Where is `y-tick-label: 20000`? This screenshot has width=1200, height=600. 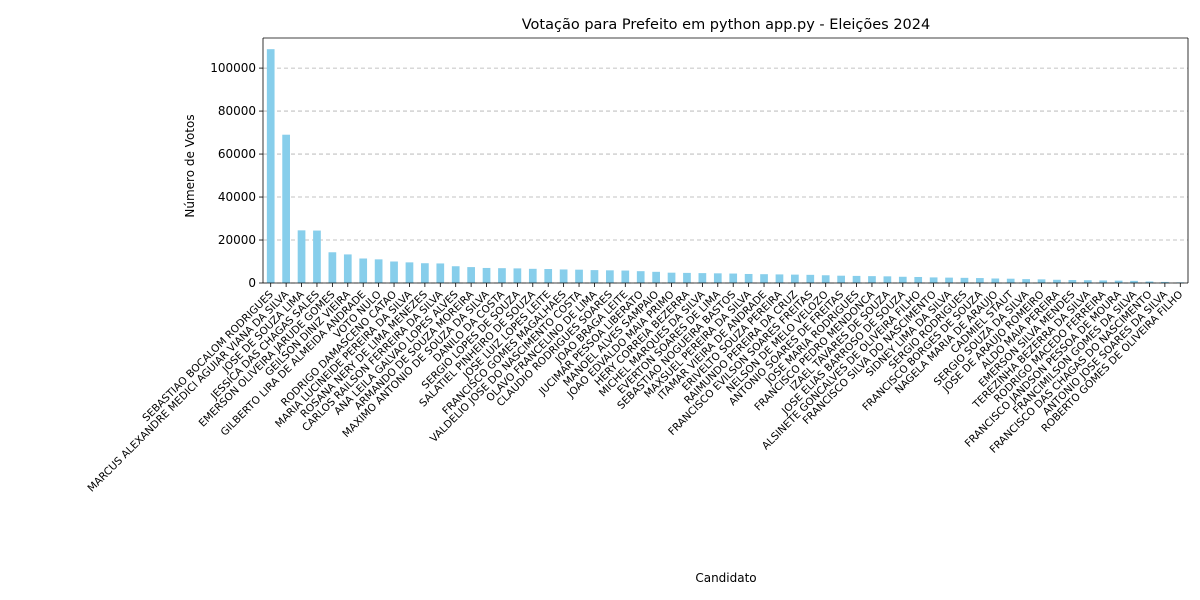
y-tick-label: 20000 is located at coordinates (237, 240).